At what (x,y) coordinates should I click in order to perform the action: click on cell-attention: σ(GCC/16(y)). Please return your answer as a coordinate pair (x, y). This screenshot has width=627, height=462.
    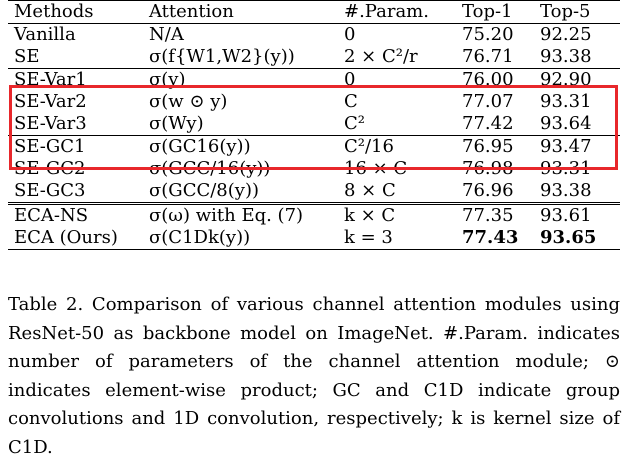
    Looking at the image, I should click on (210, 168).